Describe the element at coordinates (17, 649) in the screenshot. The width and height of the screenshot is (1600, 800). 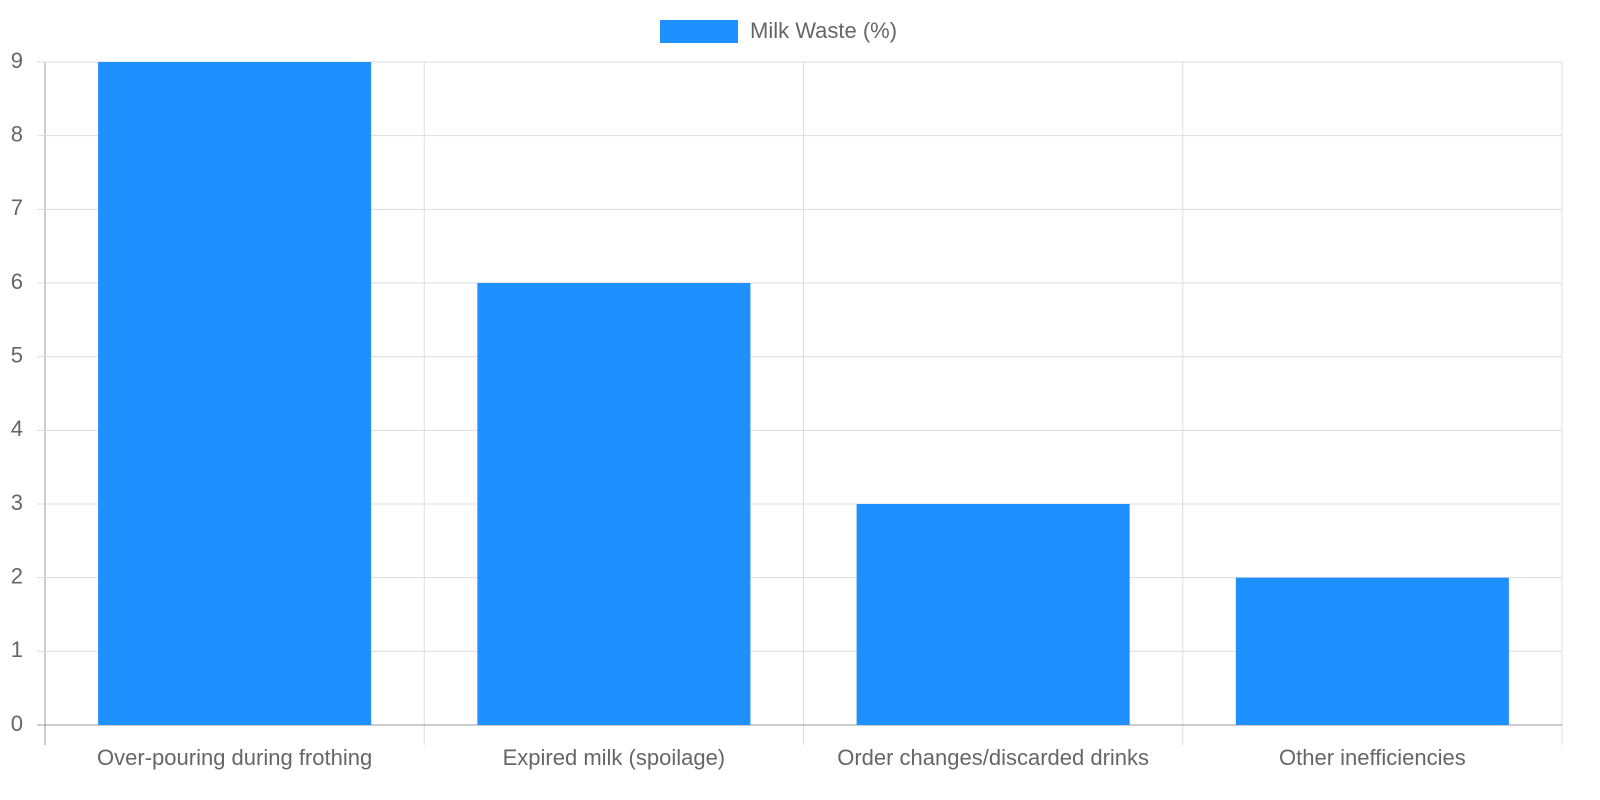
I see `y-tick-label: 1` at that location.